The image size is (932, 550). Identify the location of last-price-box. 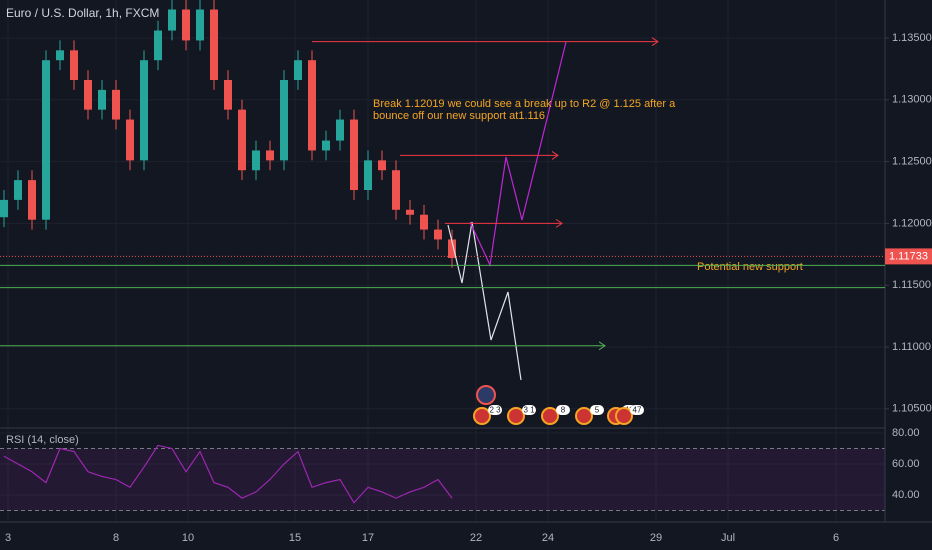
(908, 256).